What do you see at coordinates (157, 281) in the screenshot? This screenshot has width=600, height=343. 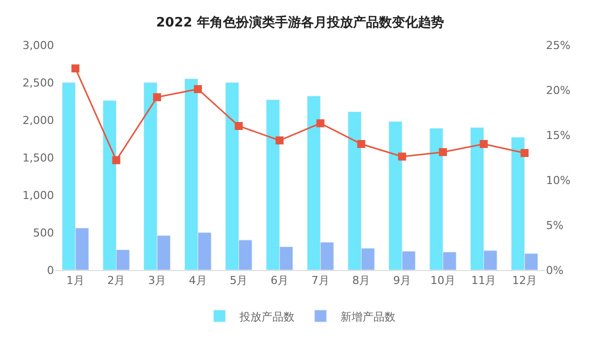 I see `x-tick-label: 3月` at bounding box center [157, 281].